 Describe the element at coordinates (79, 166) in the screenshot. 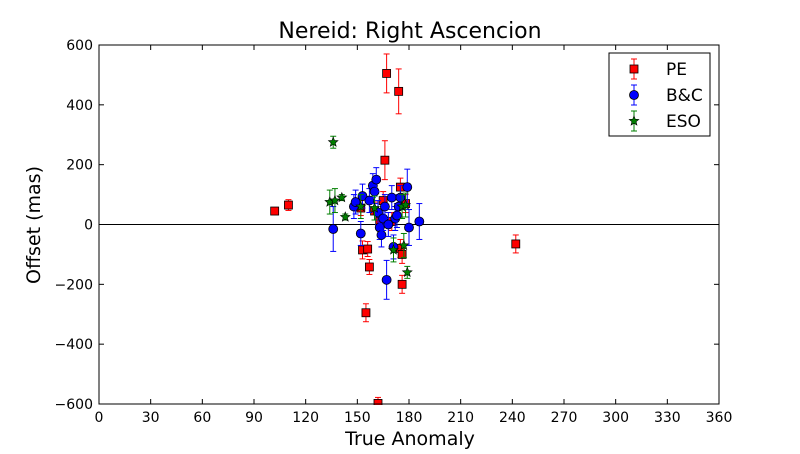

I see `y-tick-label: 200` at that location.